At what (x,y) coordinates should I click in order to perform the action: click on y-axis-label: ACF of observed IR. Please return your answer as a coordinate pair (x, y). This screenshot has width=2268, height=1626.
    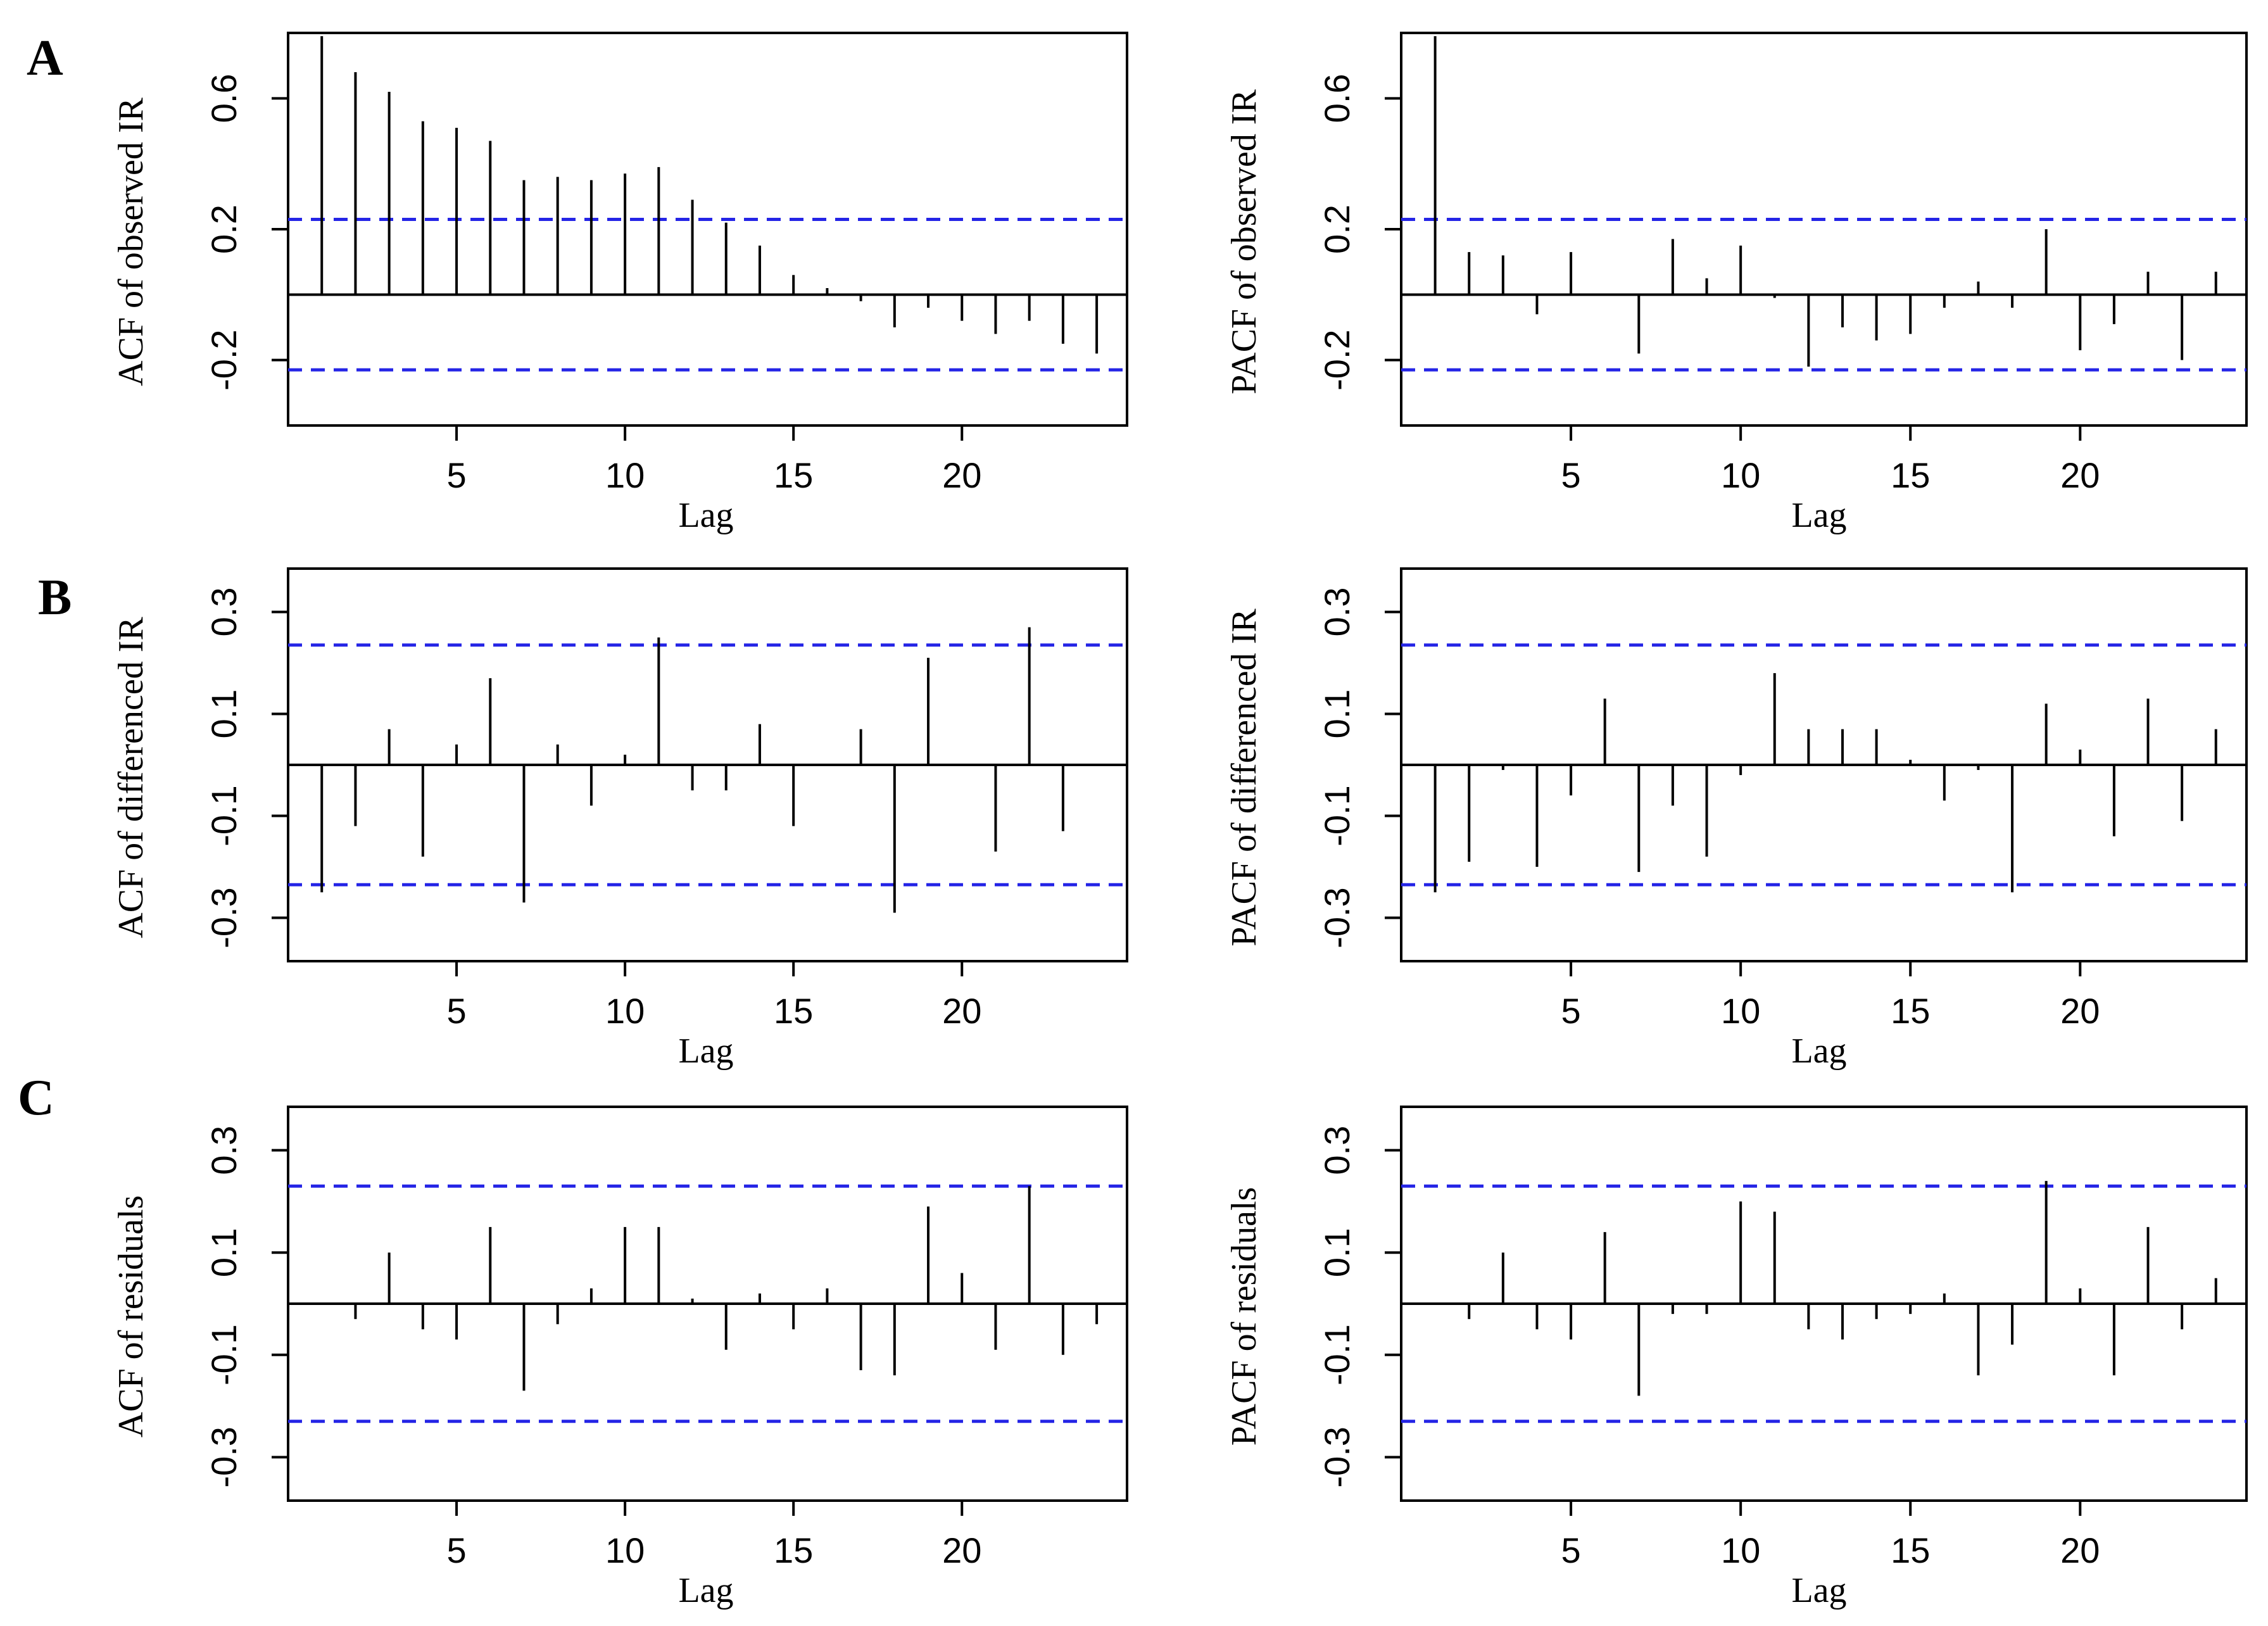
    Looking at the image, I should click on (131, 241).